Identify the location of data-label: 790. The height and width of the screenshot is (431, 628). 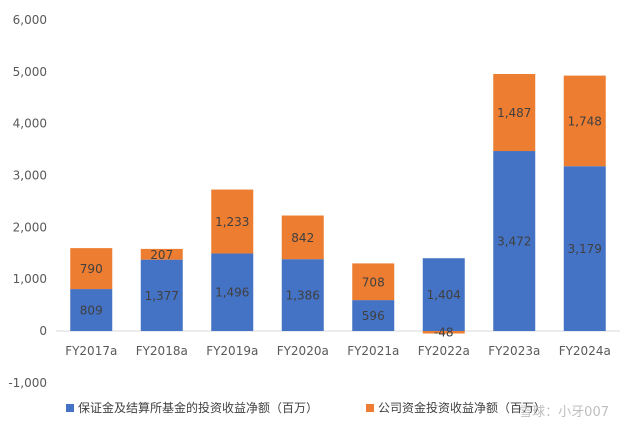
(91, 269).